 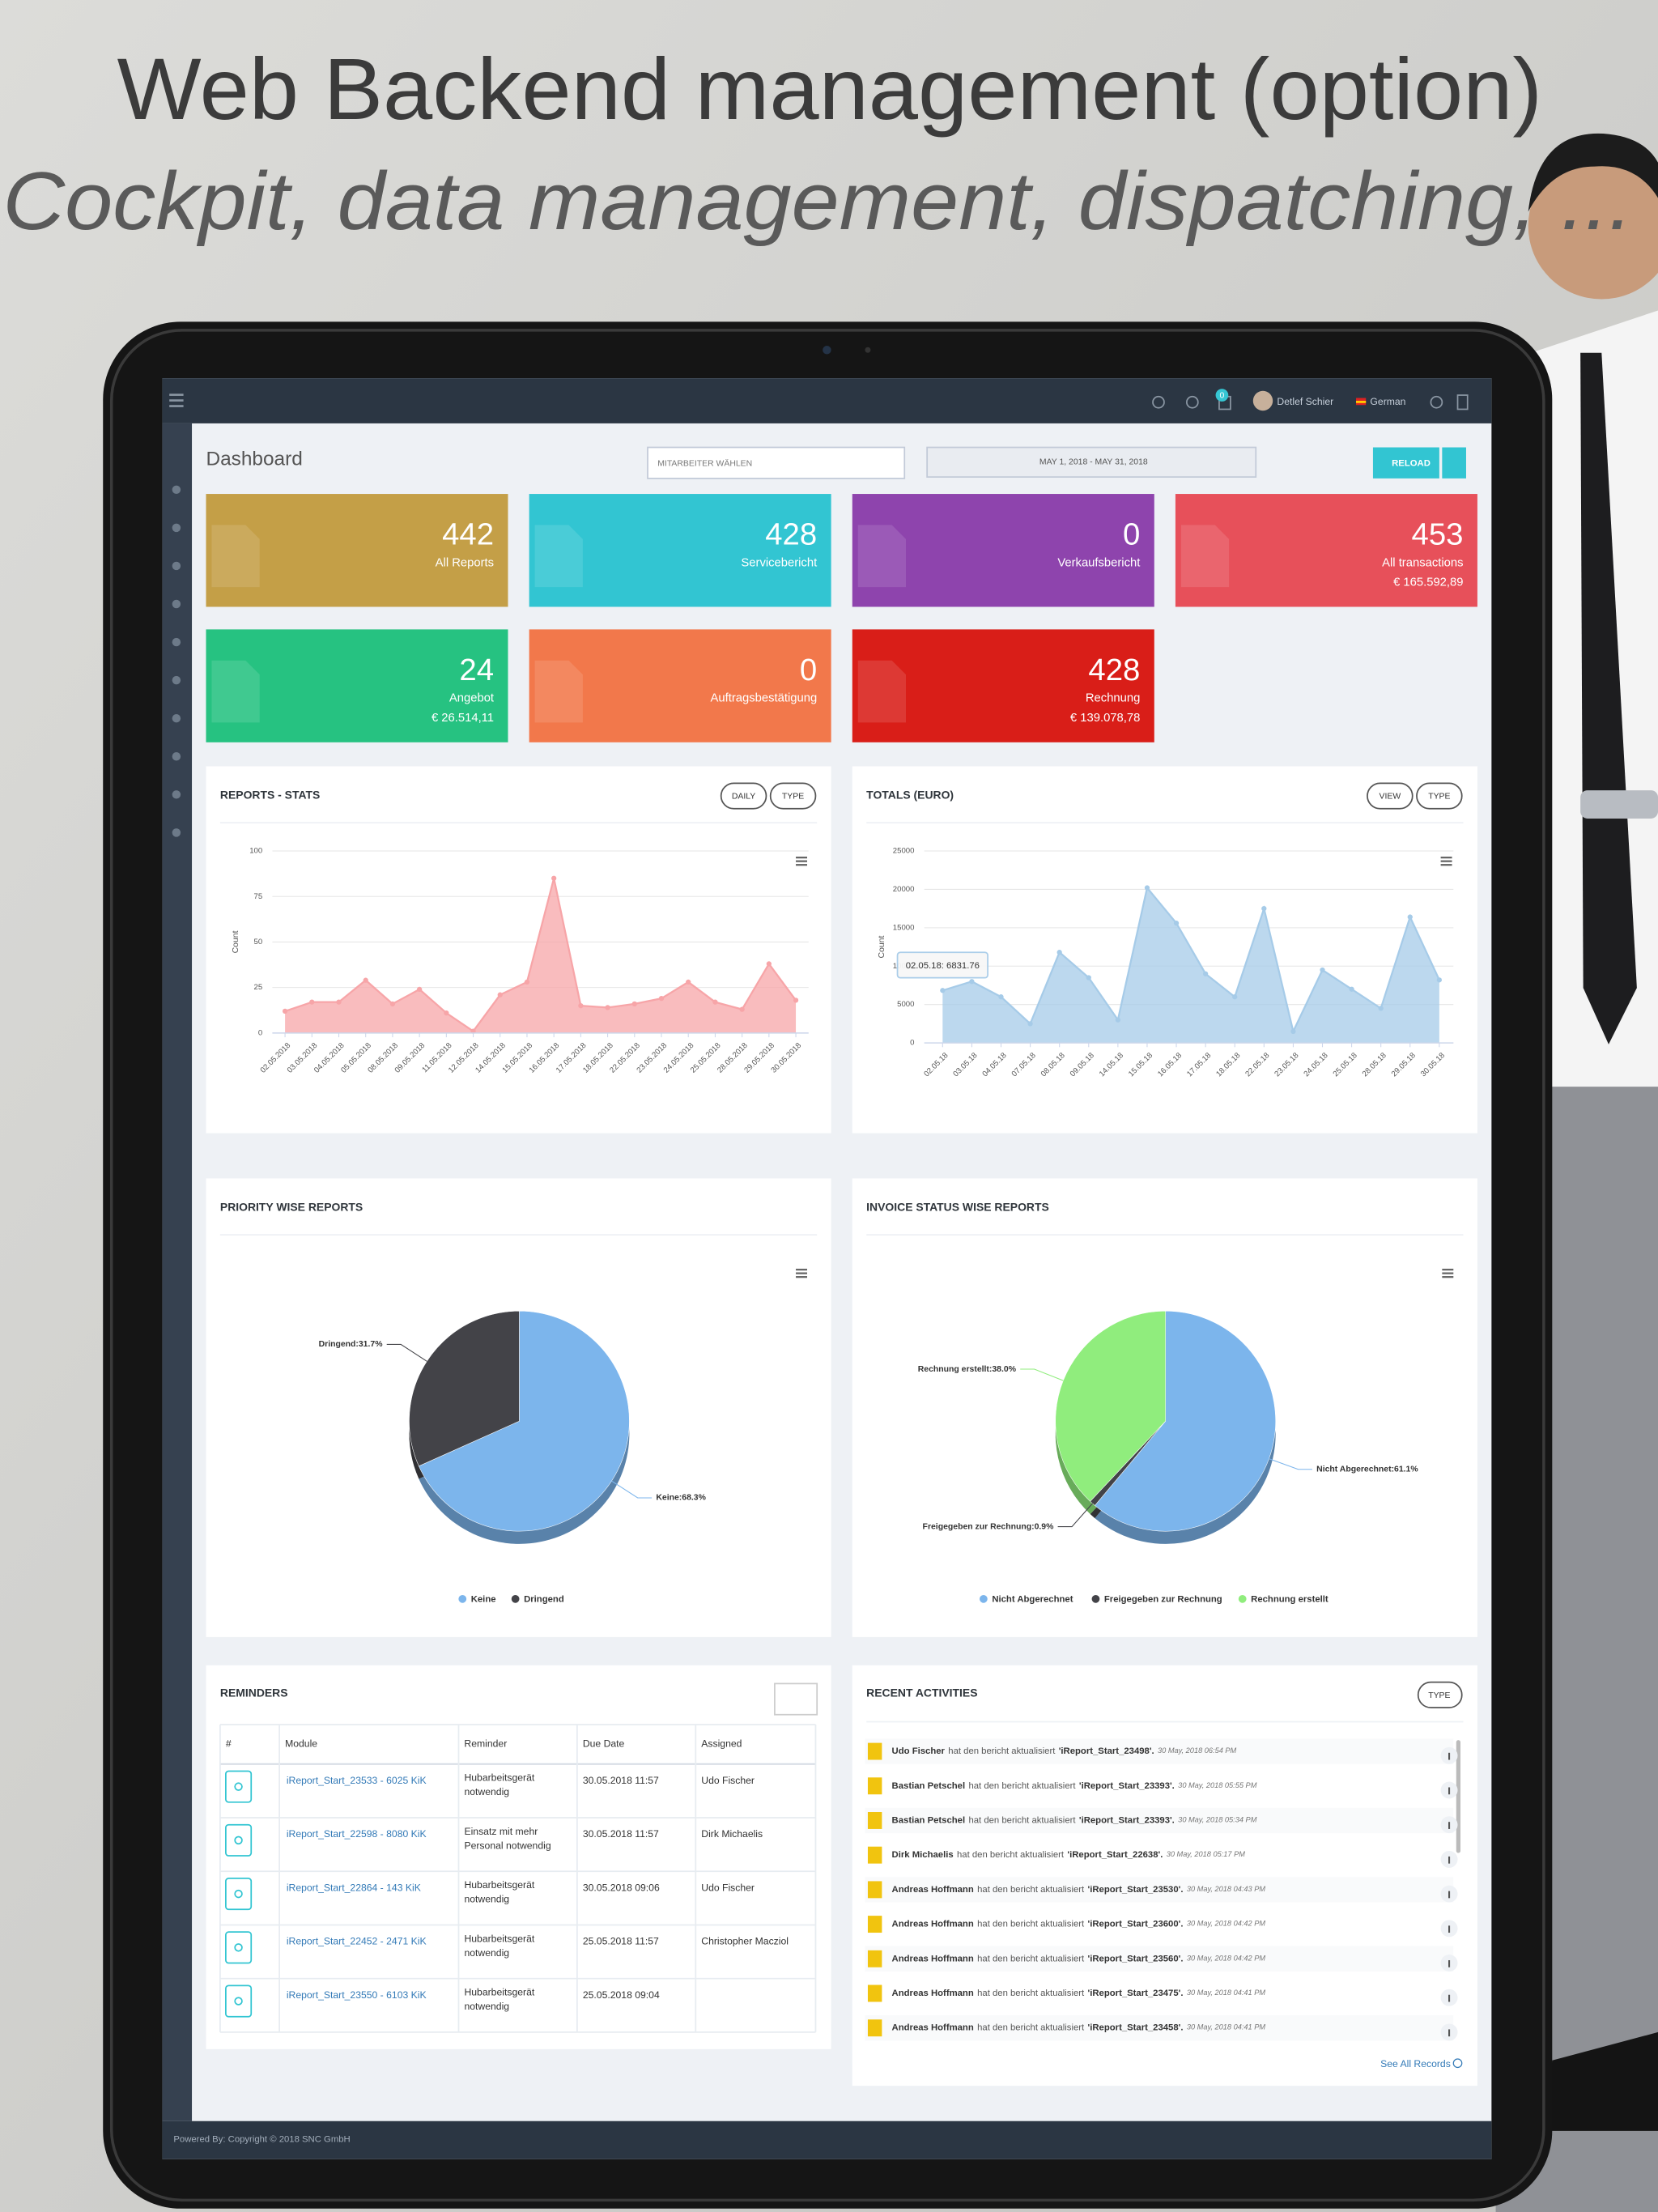 I want to click on card-label: All transactions, so click(x=1422, y=563).